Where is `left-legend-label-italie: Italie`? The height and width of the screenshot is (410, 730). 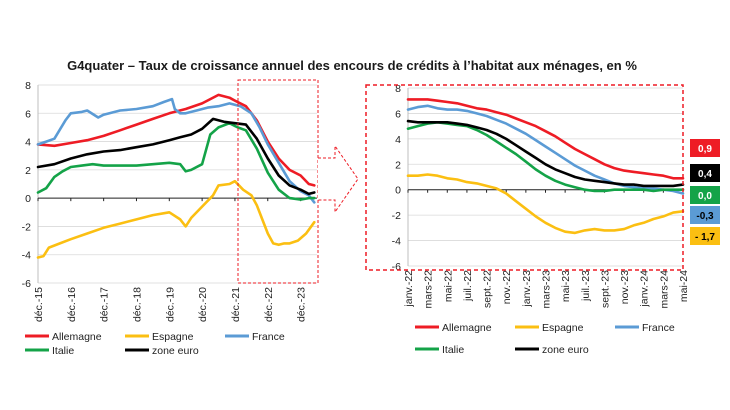
left-legend-label-italie: Italie is located at coordinates (63, 351).